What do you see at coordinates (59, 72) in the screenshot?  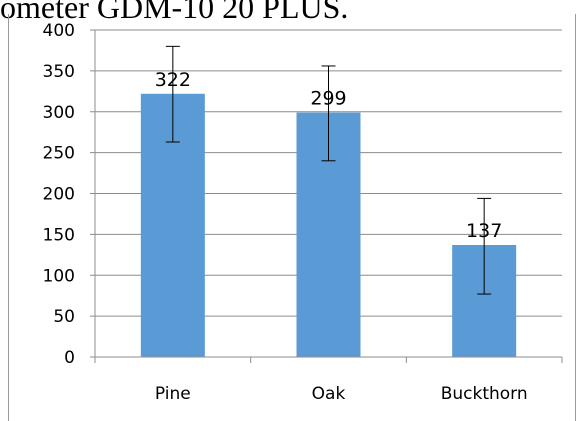 I see `y-tick-label: 350` at bounding box center [59, 72].